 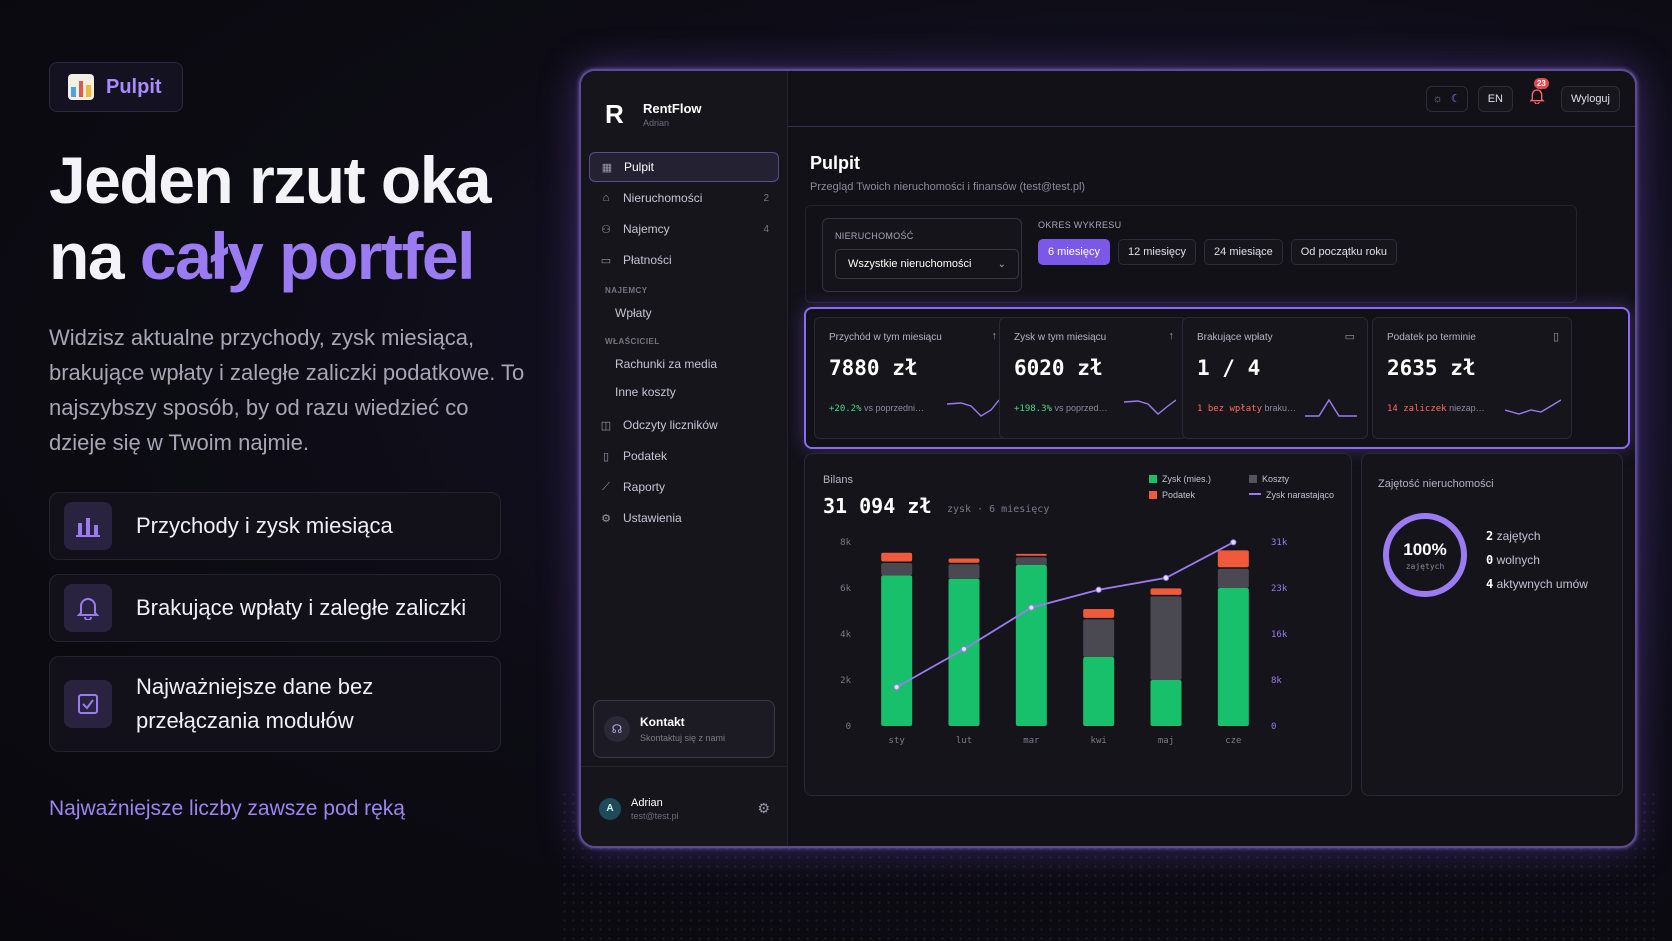 I want to click on period-button-24m: 24 miesiące, so click(x=1243, y=252).